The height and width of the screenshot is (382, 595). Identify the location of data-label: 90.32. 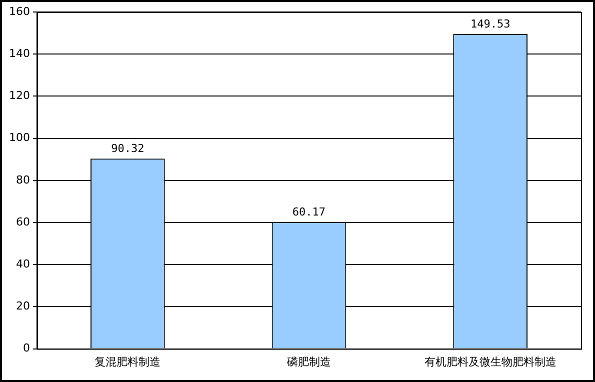
(127, 149).